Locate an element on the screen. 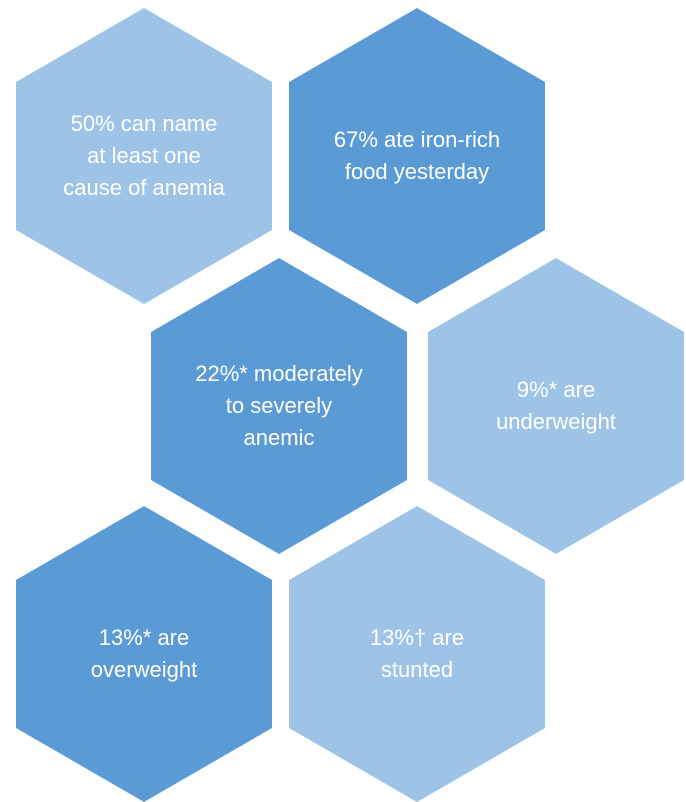 The width and height of the screenshot is (686, 802). hexagon-label: 67% ate iron-rich food yesterday is located at coordinates (417, 156).